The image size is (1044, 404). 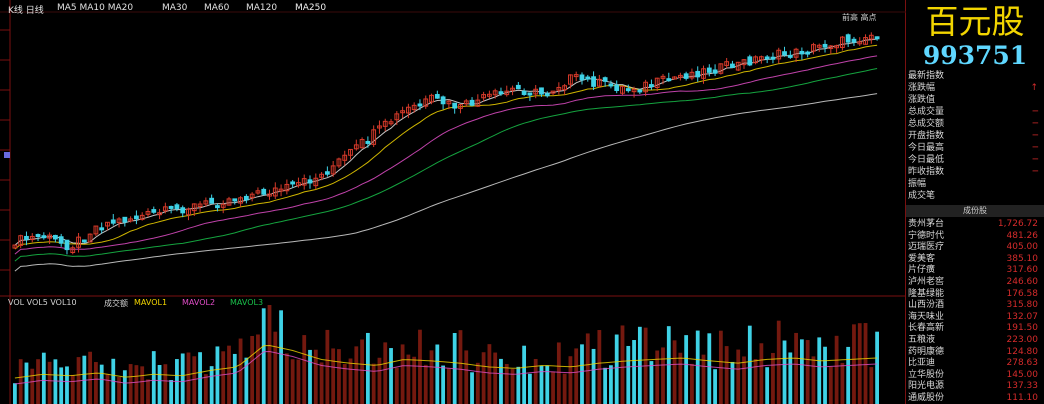 I want to click on volume-legend-item: MAVOL2, so click(x=199, y=302).